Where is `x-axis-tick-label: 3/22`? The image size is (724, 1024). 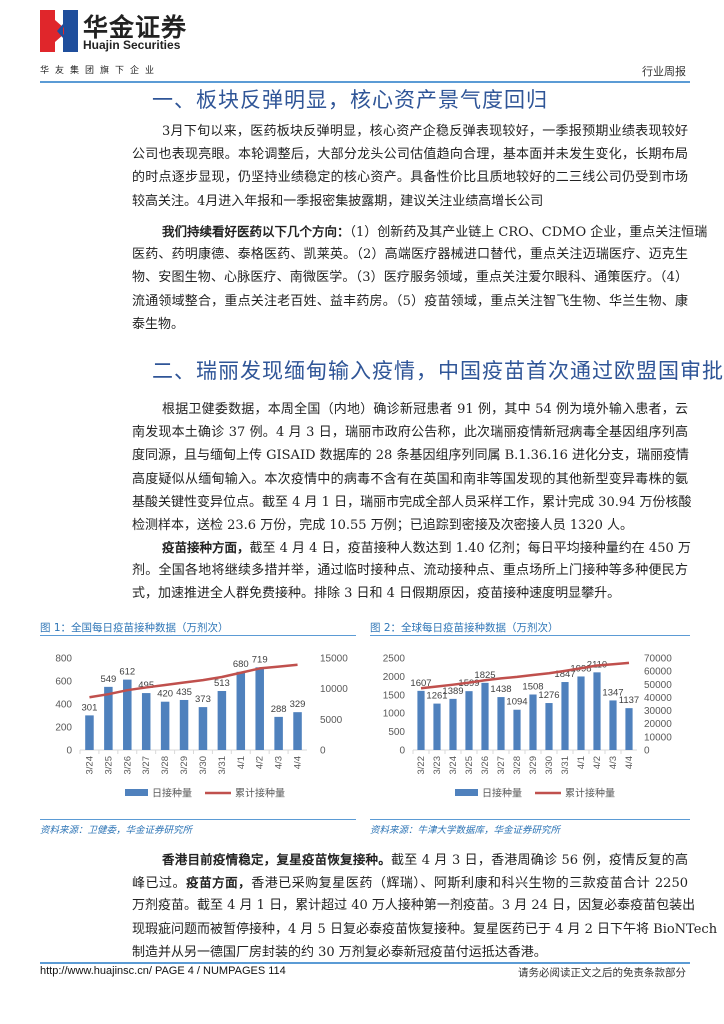 x-axis-tick-label: 3/22 is located at coordinates (421, 765).